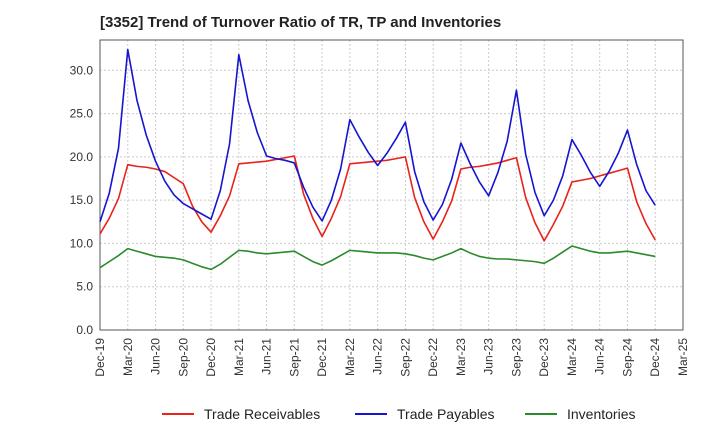 Image resolution: width=720 pixels, height=440 pixels. What do you see at coordinates (405, 357) in the screenshot?
I see `x-tick-label: Sep-22` at bounding box center [405, 357].